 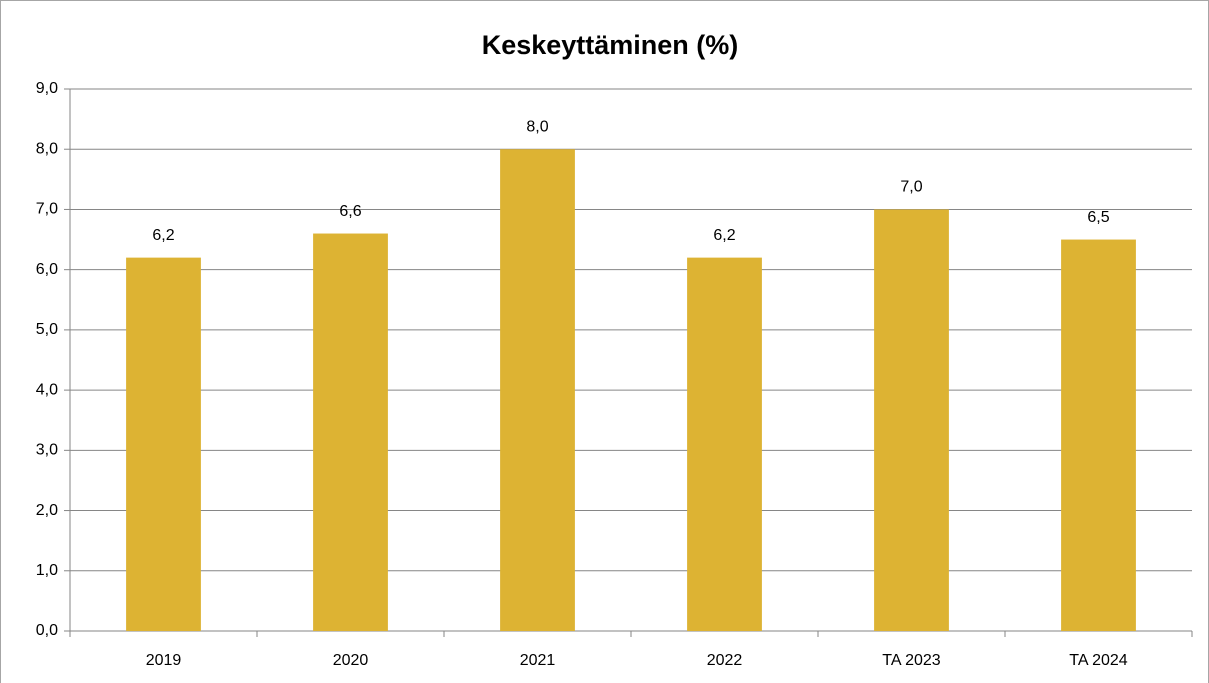 I want to click on y-tick-label: 4,0, so click(x=47, y=389).